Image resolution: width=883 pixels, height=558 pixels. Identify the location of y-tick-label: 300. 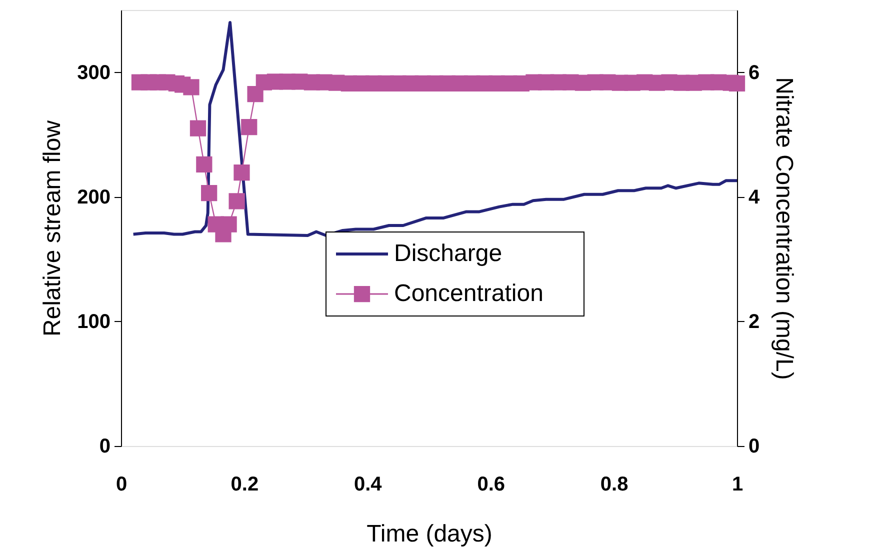
(93, 73).